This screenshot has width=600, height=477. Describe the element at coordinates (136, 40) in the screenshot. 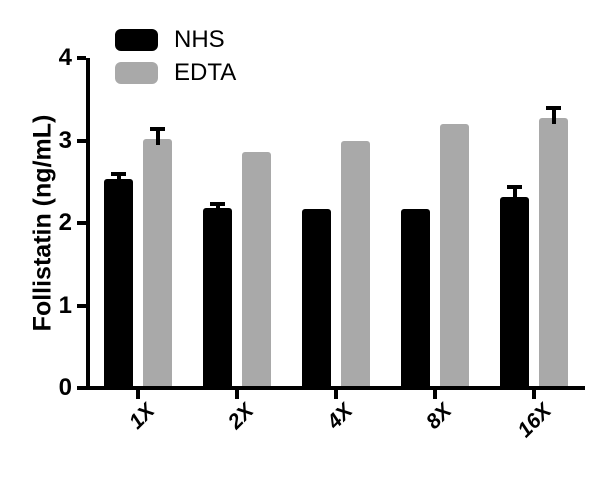

I see `legend-swatch-nhs` at that location.